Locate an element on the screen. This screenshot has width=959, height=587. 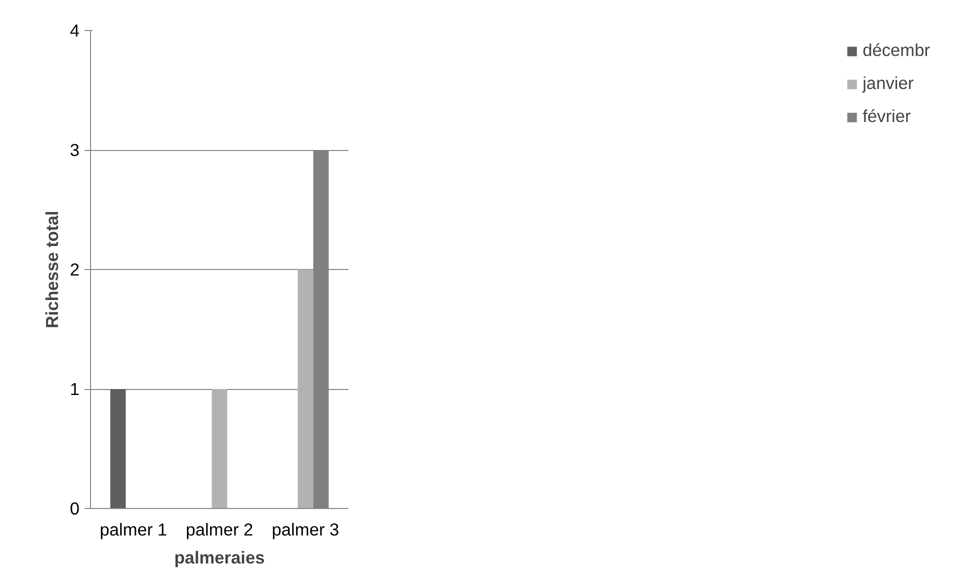
x-tick-label: palmer 1 is located at coordinates (134, 530).